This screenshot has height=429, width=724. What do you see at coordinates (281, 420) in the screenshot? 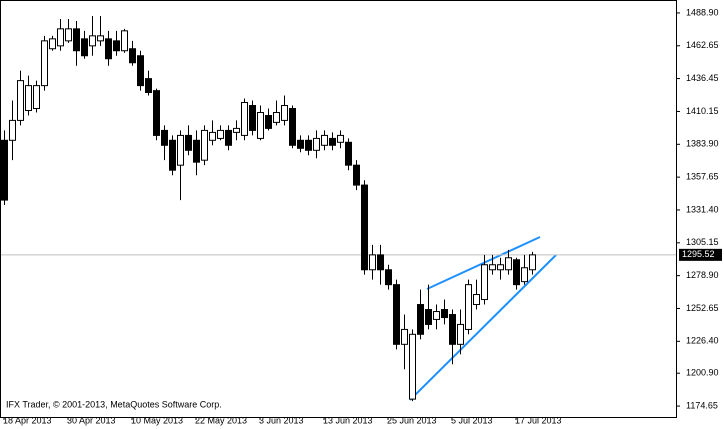
I see `x-tick-label: 3 Jun 2013` at bounding box center [281, 420].